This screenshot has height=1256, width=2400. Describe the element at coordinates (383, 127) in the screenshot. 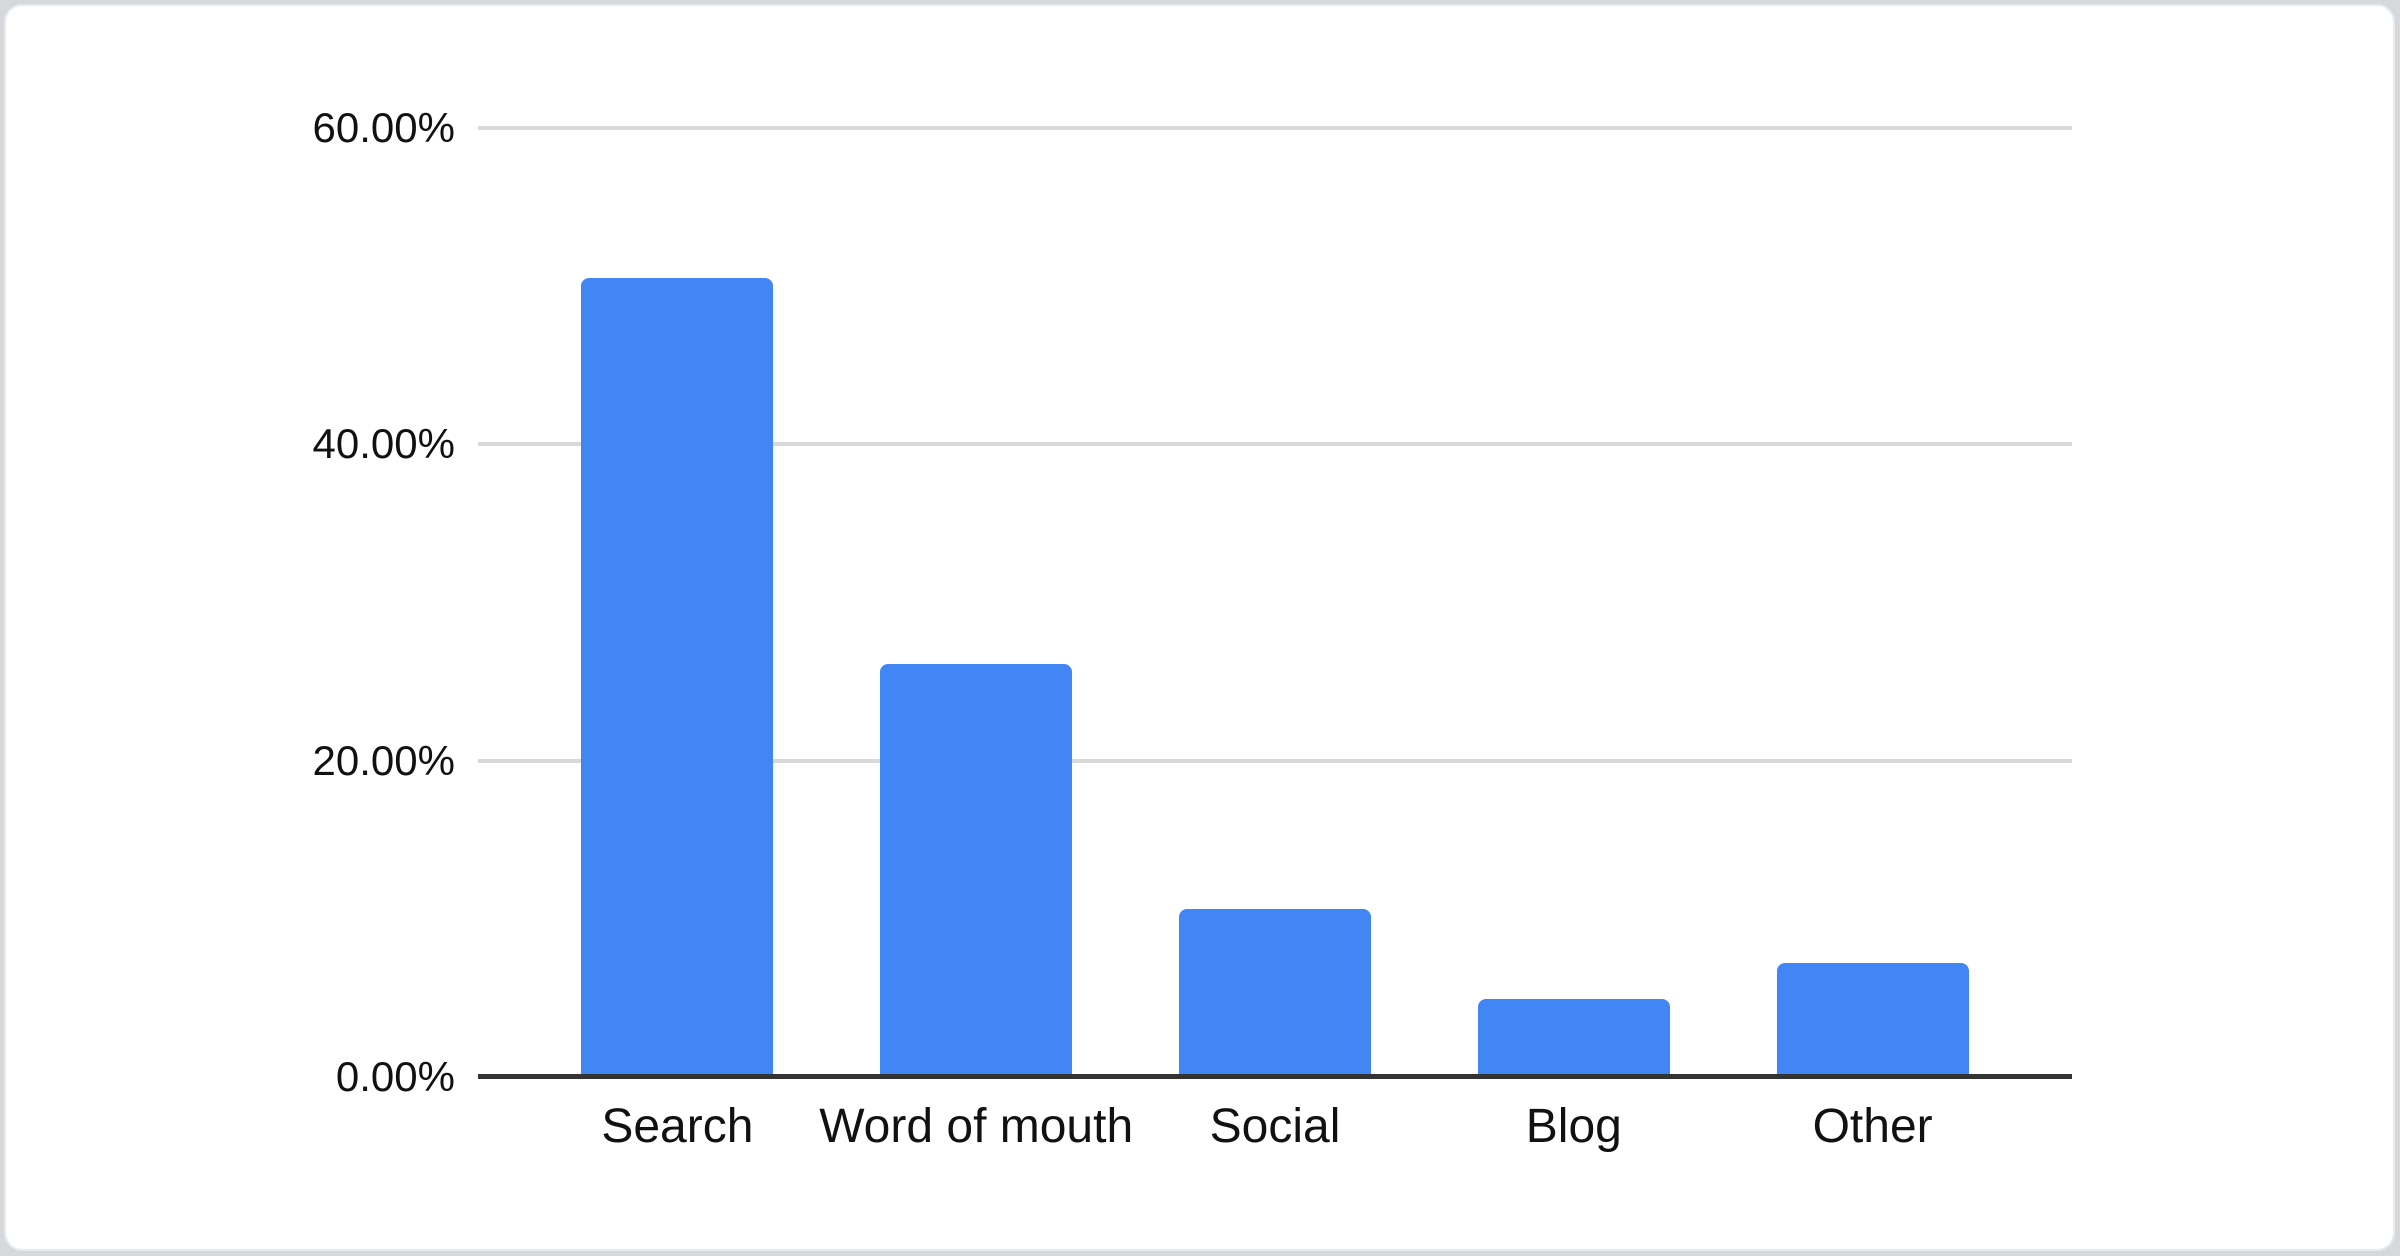

I see `y-axis-tick-label: 60.00%` at that location.